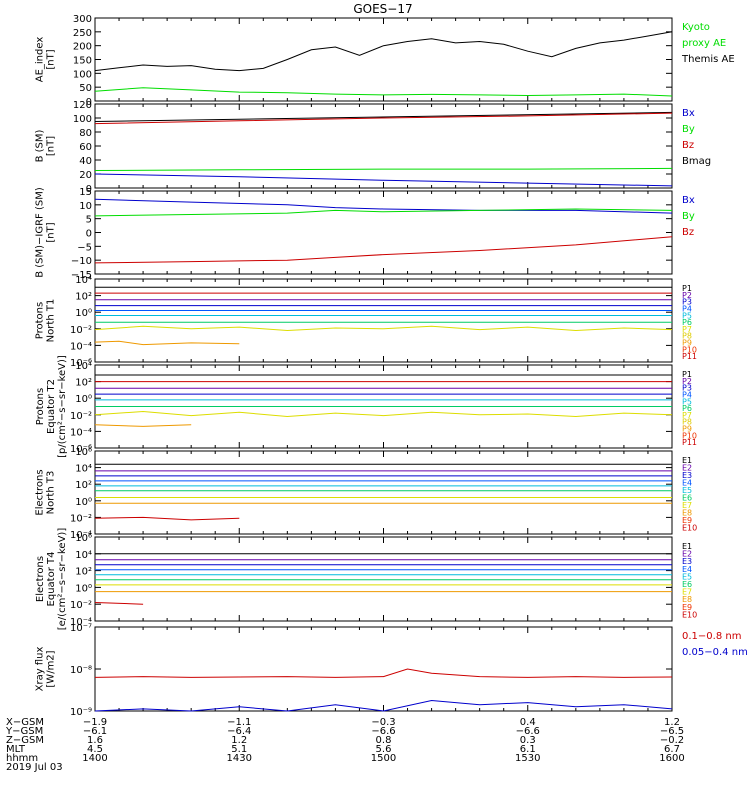 Image resolution: width=750 pixels, height=800 pixels. I want to click on footer-row-label: Y−GSM, so click(24, 731).